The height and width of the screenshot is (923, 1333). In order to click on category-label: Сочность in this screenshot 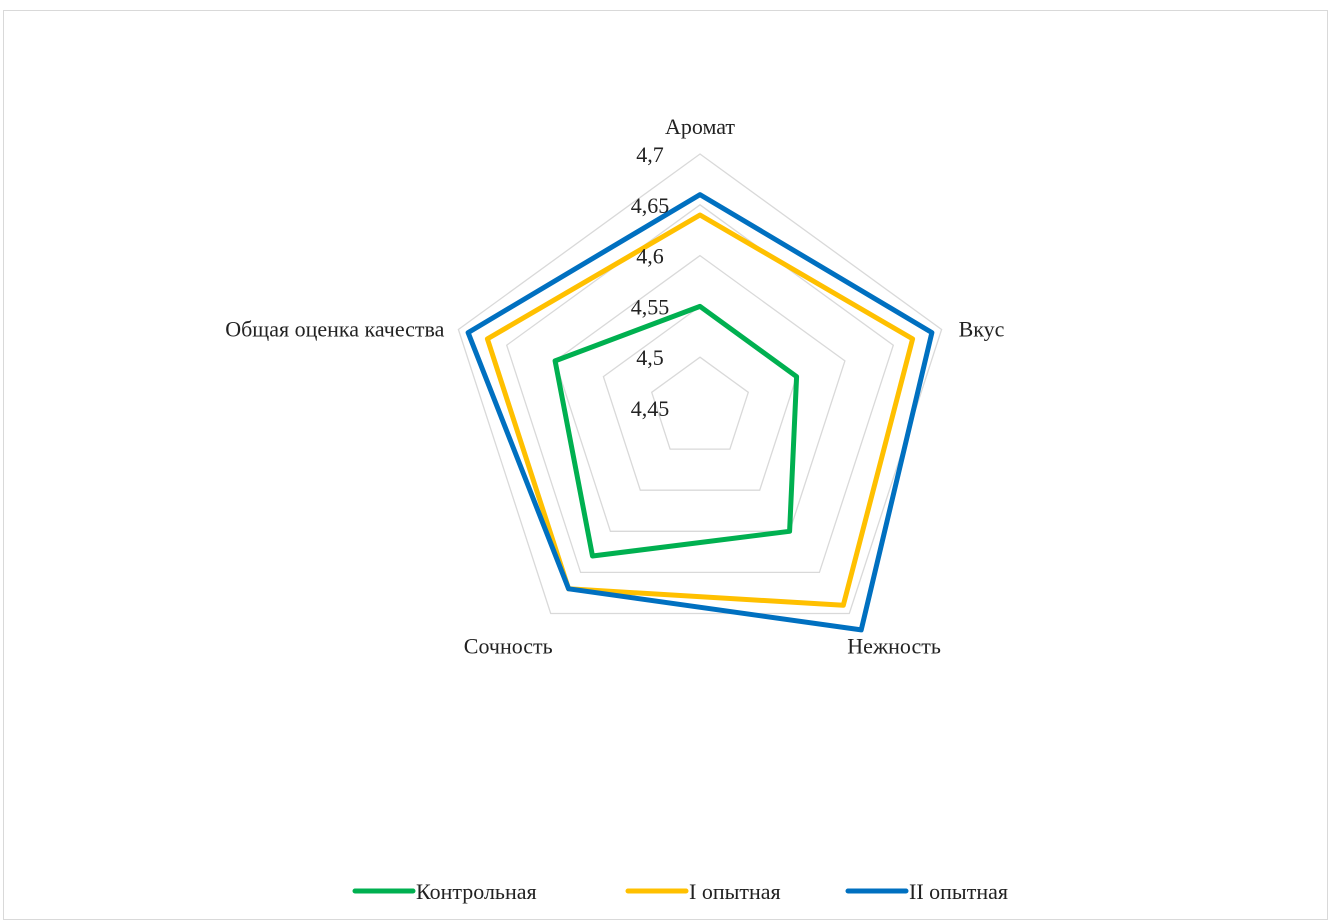, I will do `click(508, 646)`.